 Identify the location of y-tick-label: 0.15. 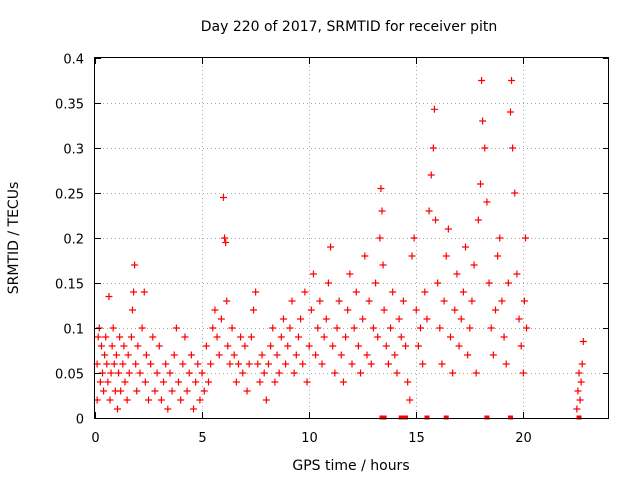
(69, 285).